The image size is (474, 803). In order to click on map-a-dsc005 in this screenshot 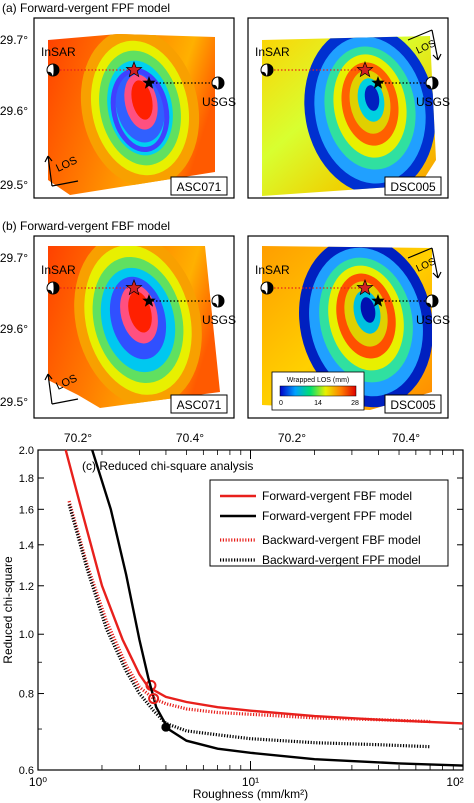, I will do `click(348, 108)`.